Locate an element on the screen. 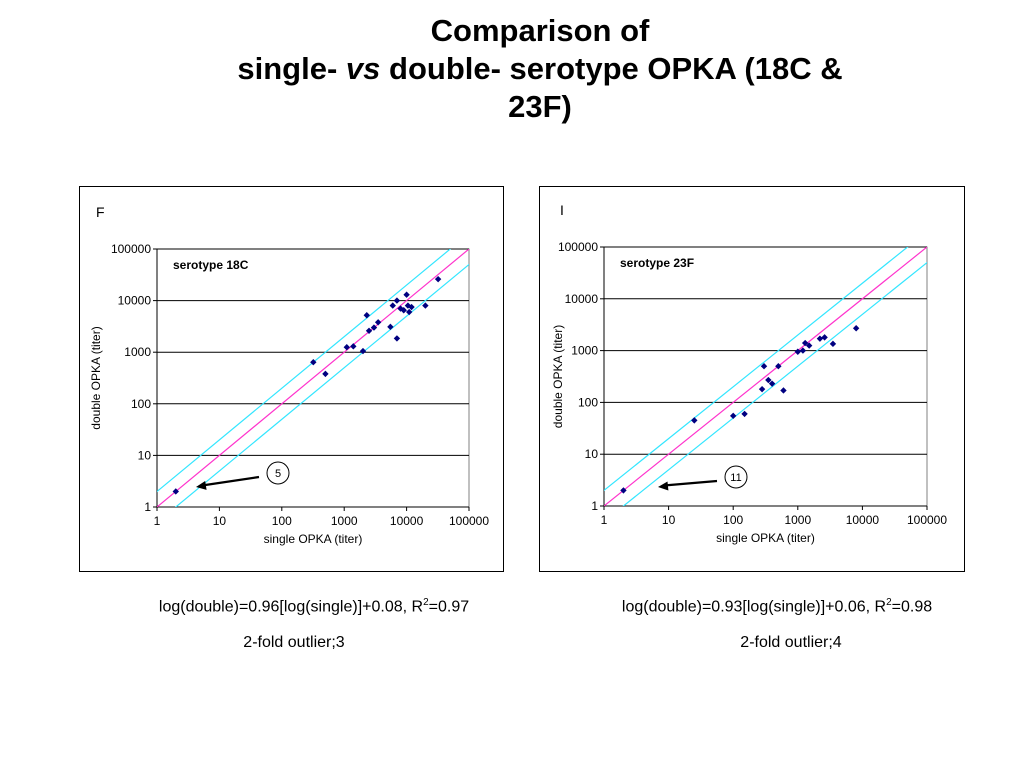 The image size is (1024, 768). outlier-caption-23f: 2-fold outlier;4 is located at coordinates (791, 642).